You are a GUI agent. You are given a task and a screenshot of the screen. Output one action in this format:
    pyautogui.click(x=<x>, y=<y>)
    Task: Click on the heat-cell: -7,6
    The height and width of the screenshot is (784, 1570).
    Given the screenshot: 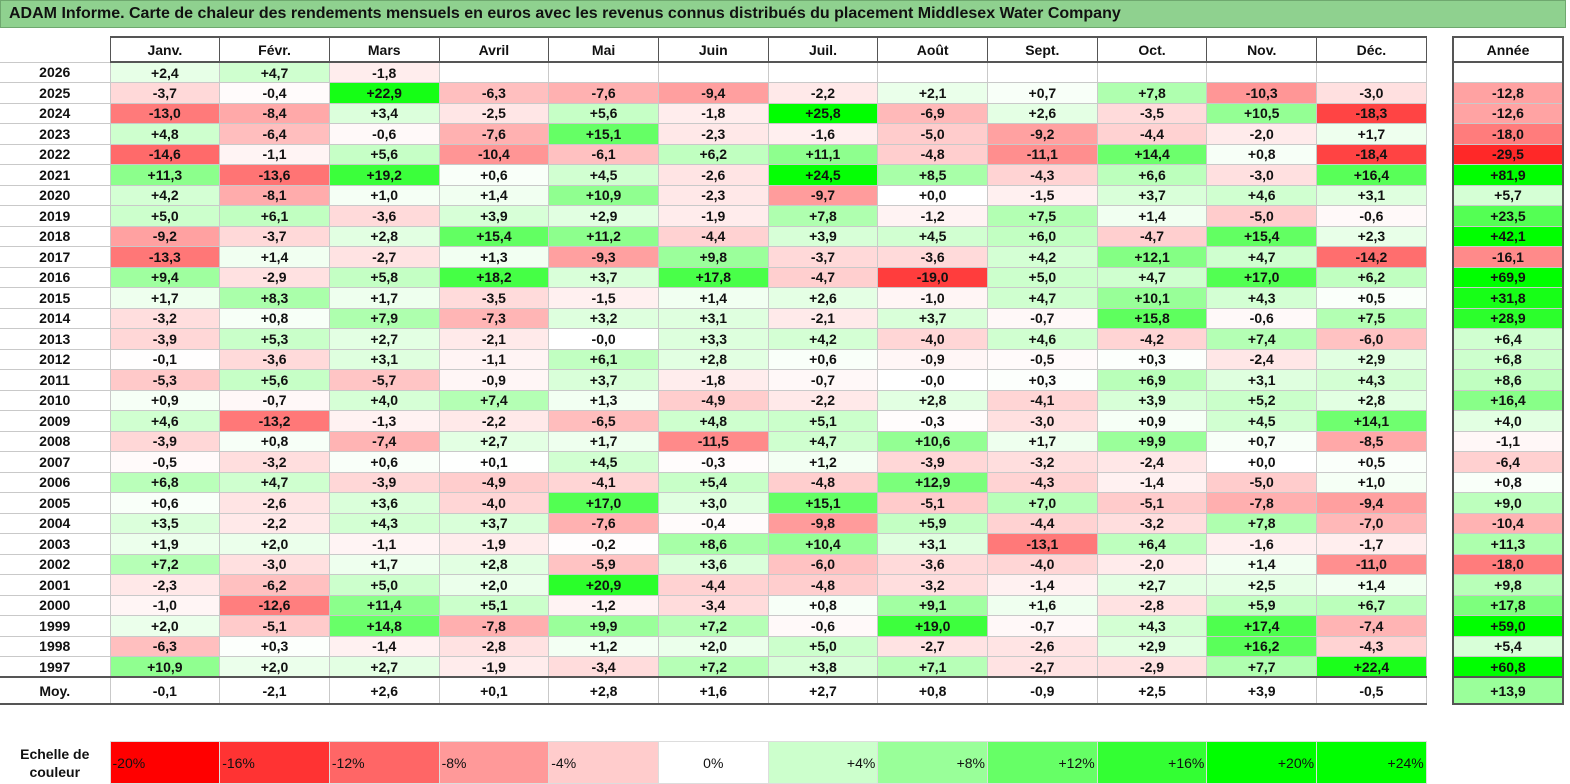 What is the action you would take?
    pyautogui.click(x=494, y=134)
    